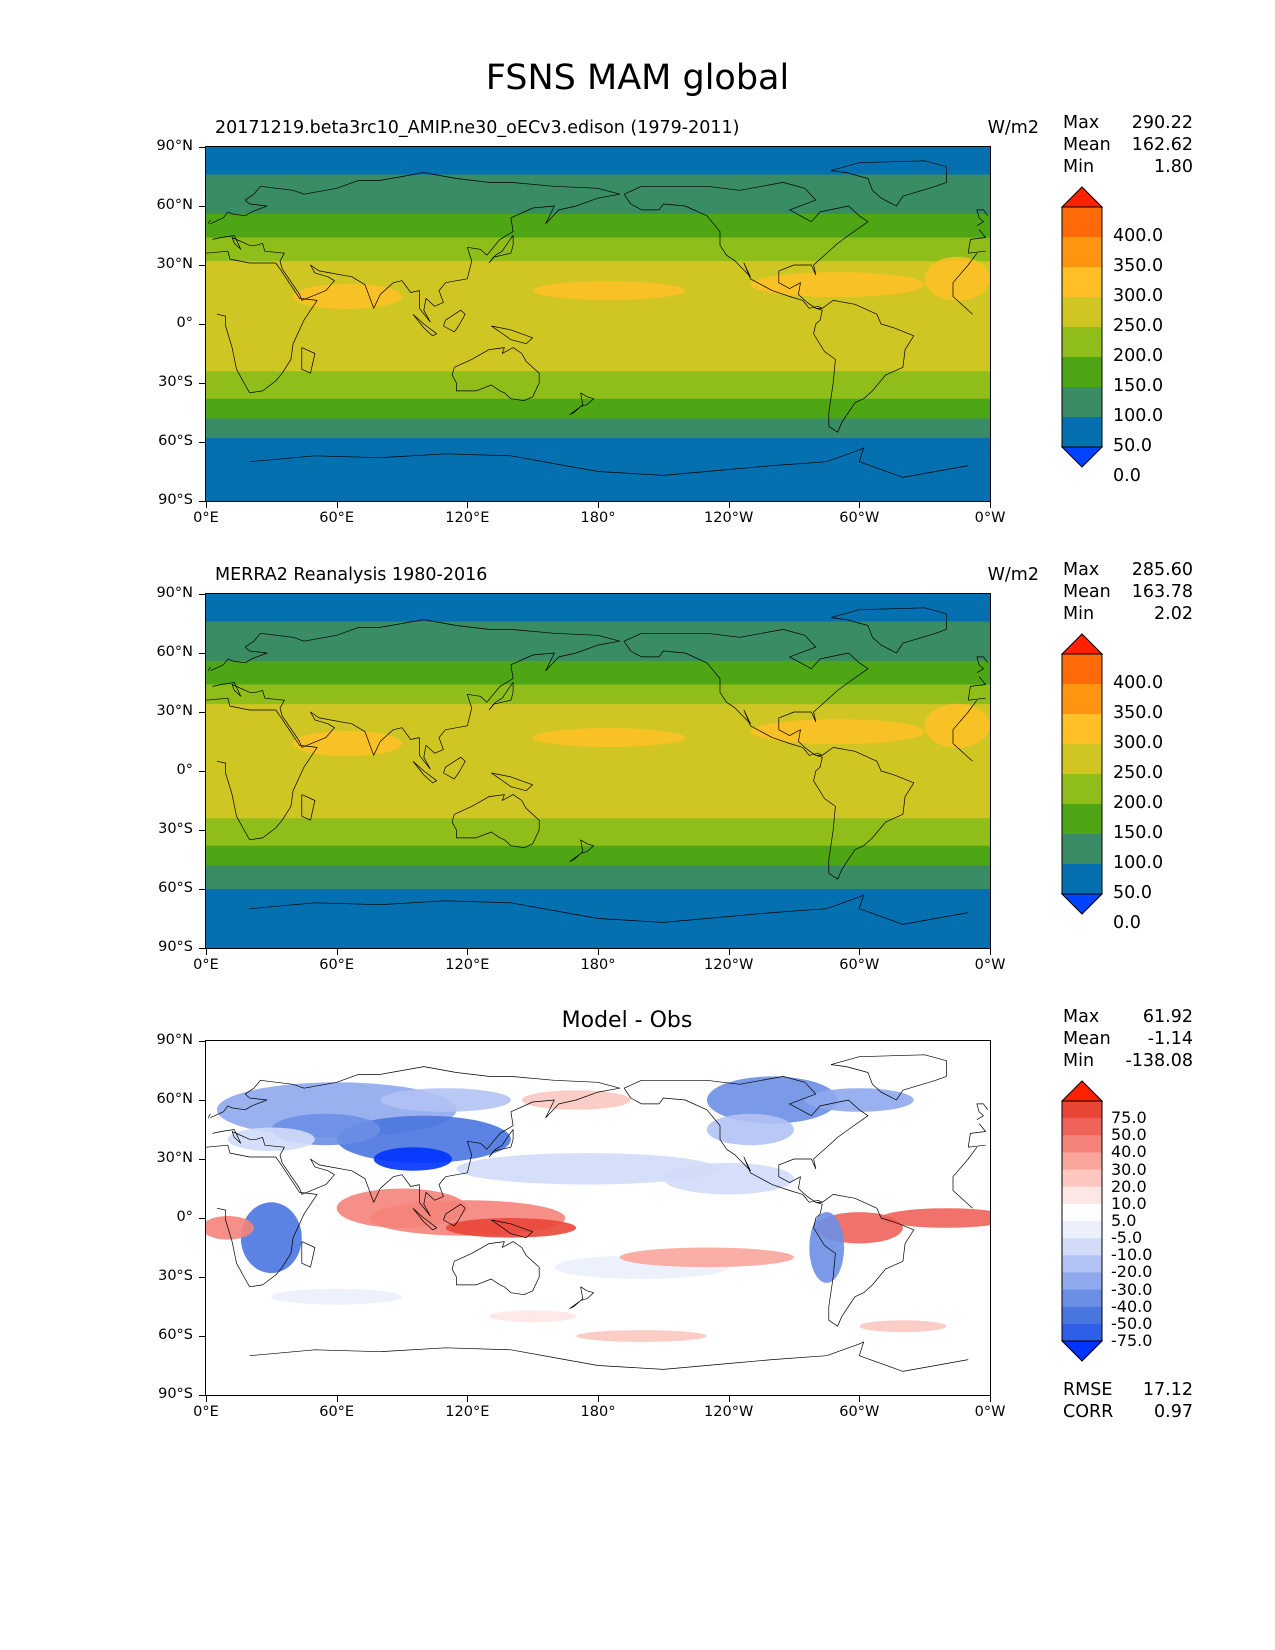  Describe the element at coordinates (1087, 592) in the screenshot. I see `stat-label: Mean` at that location.